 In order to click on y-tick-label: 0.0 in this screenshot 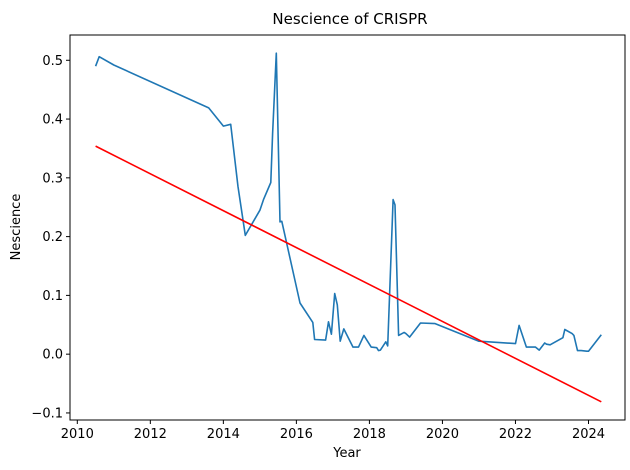, I will do `click(52, 355)`.